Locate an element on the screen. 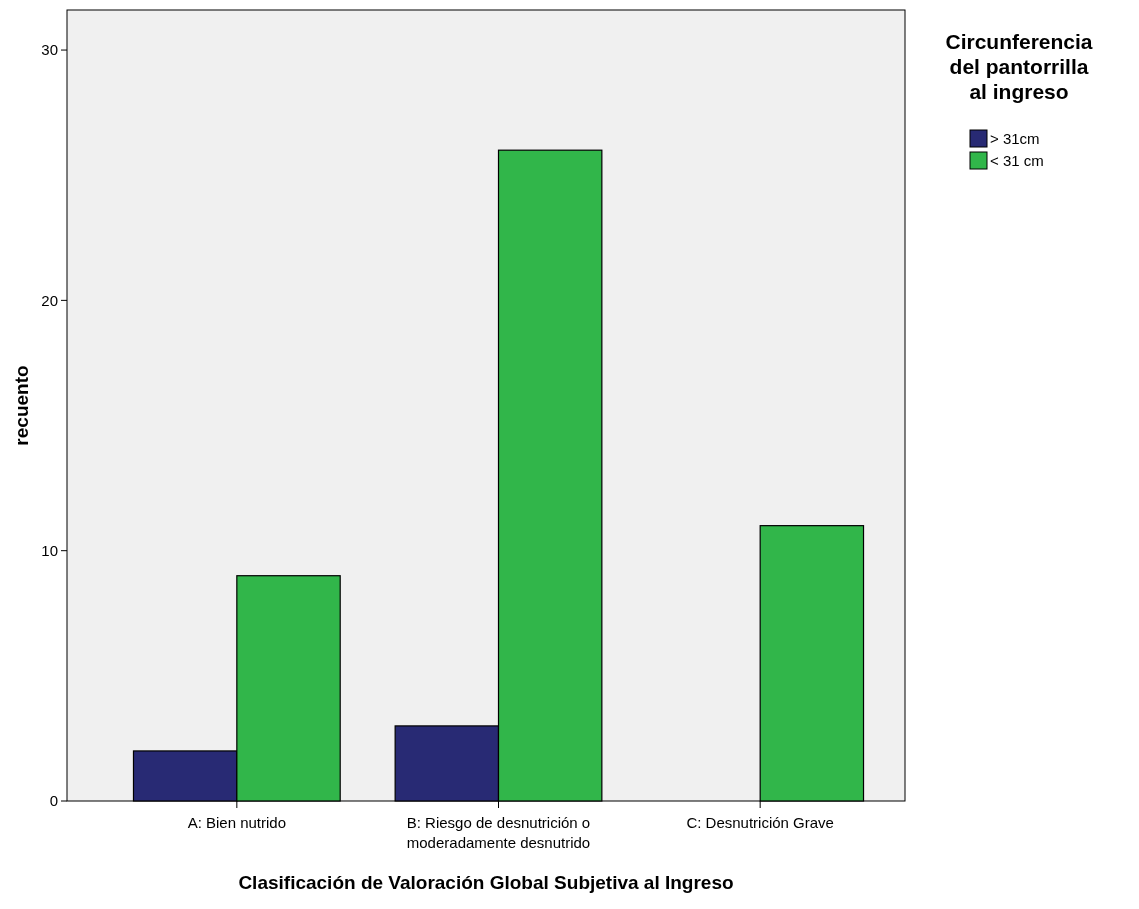 Image resolution: width=1139 pixels, height=909 pixels. y-tick-label: 0 is located at coordinates (53, 801).